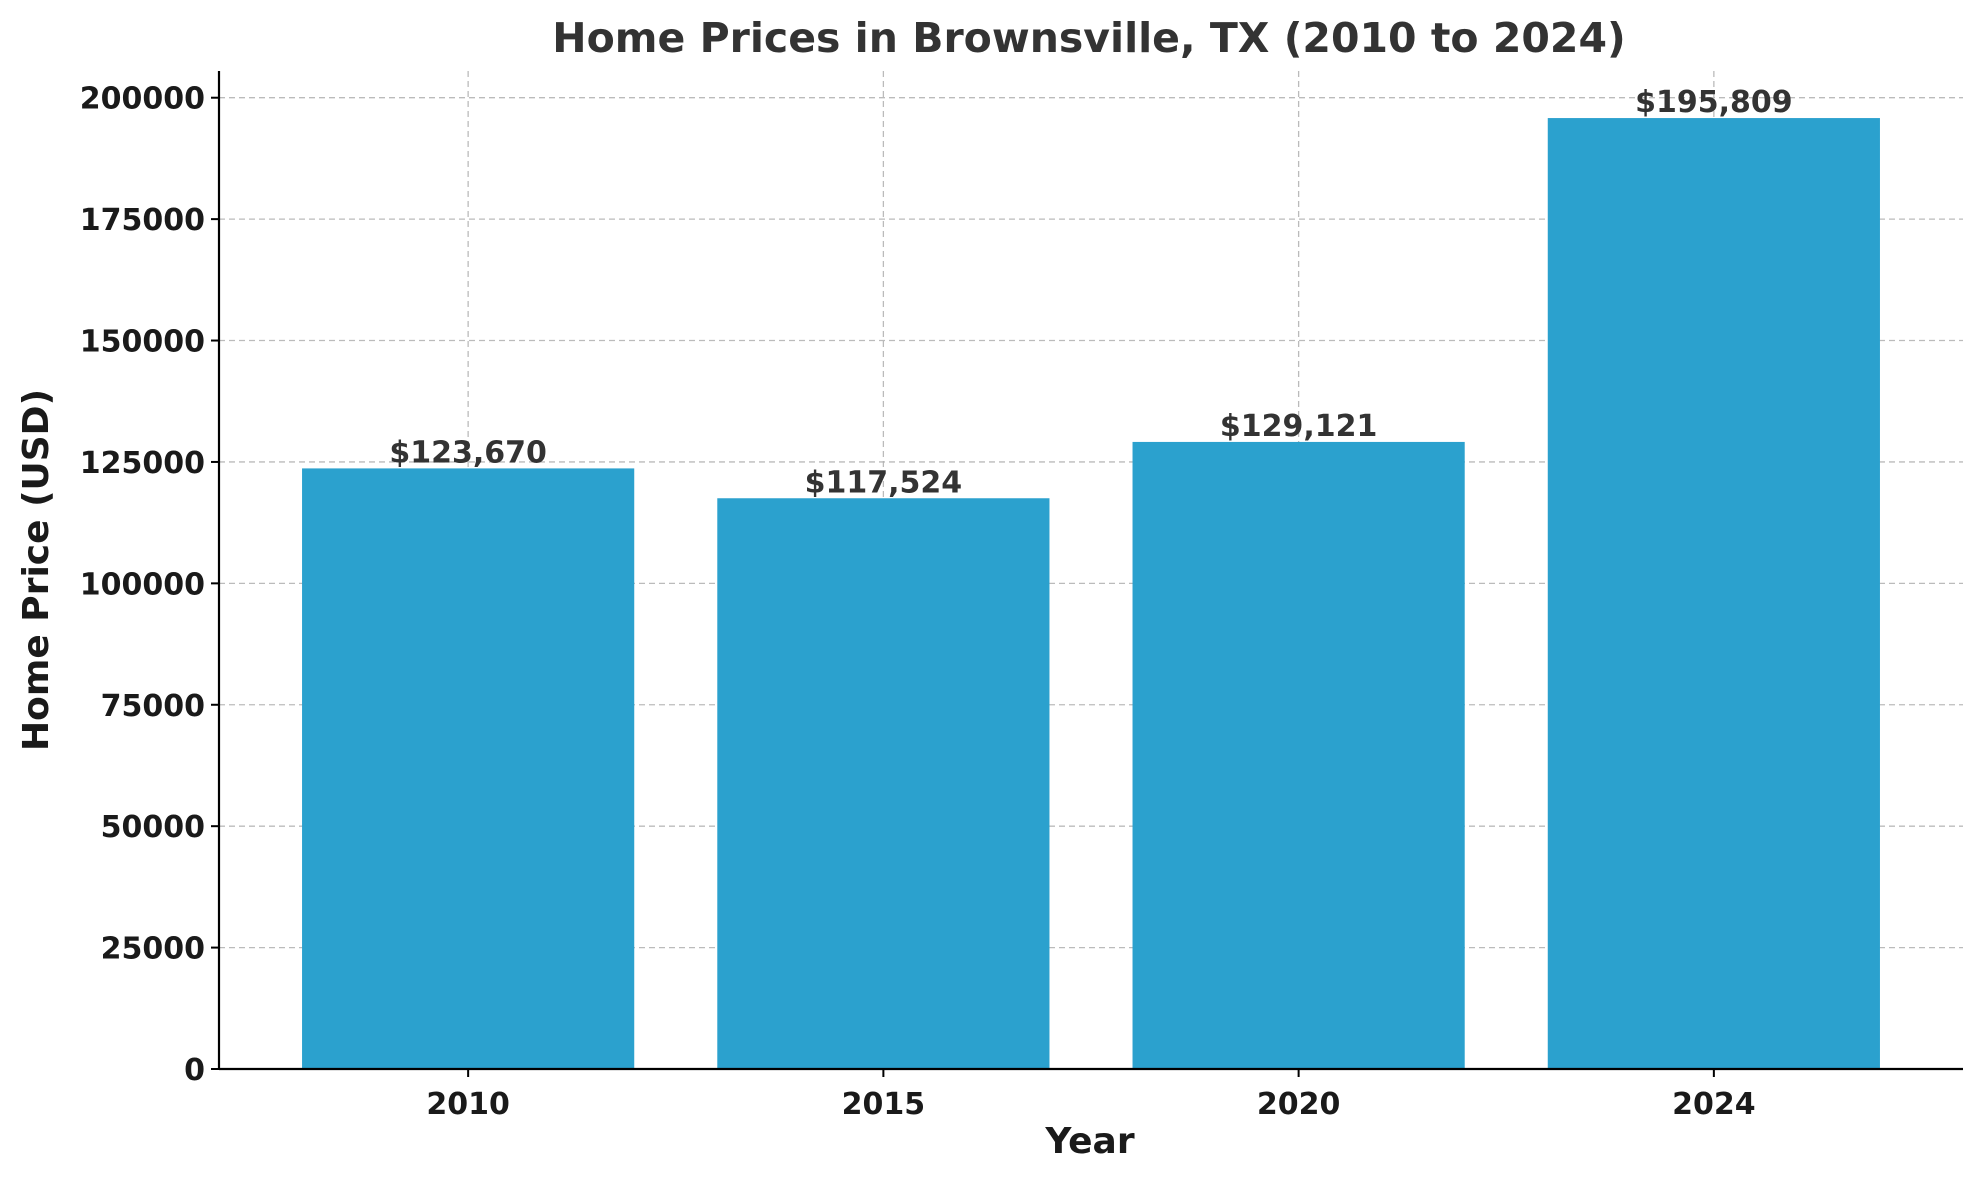  Describe the element at coordinates (883, 783) in the screenshot. I see `bar-2015` at that location.